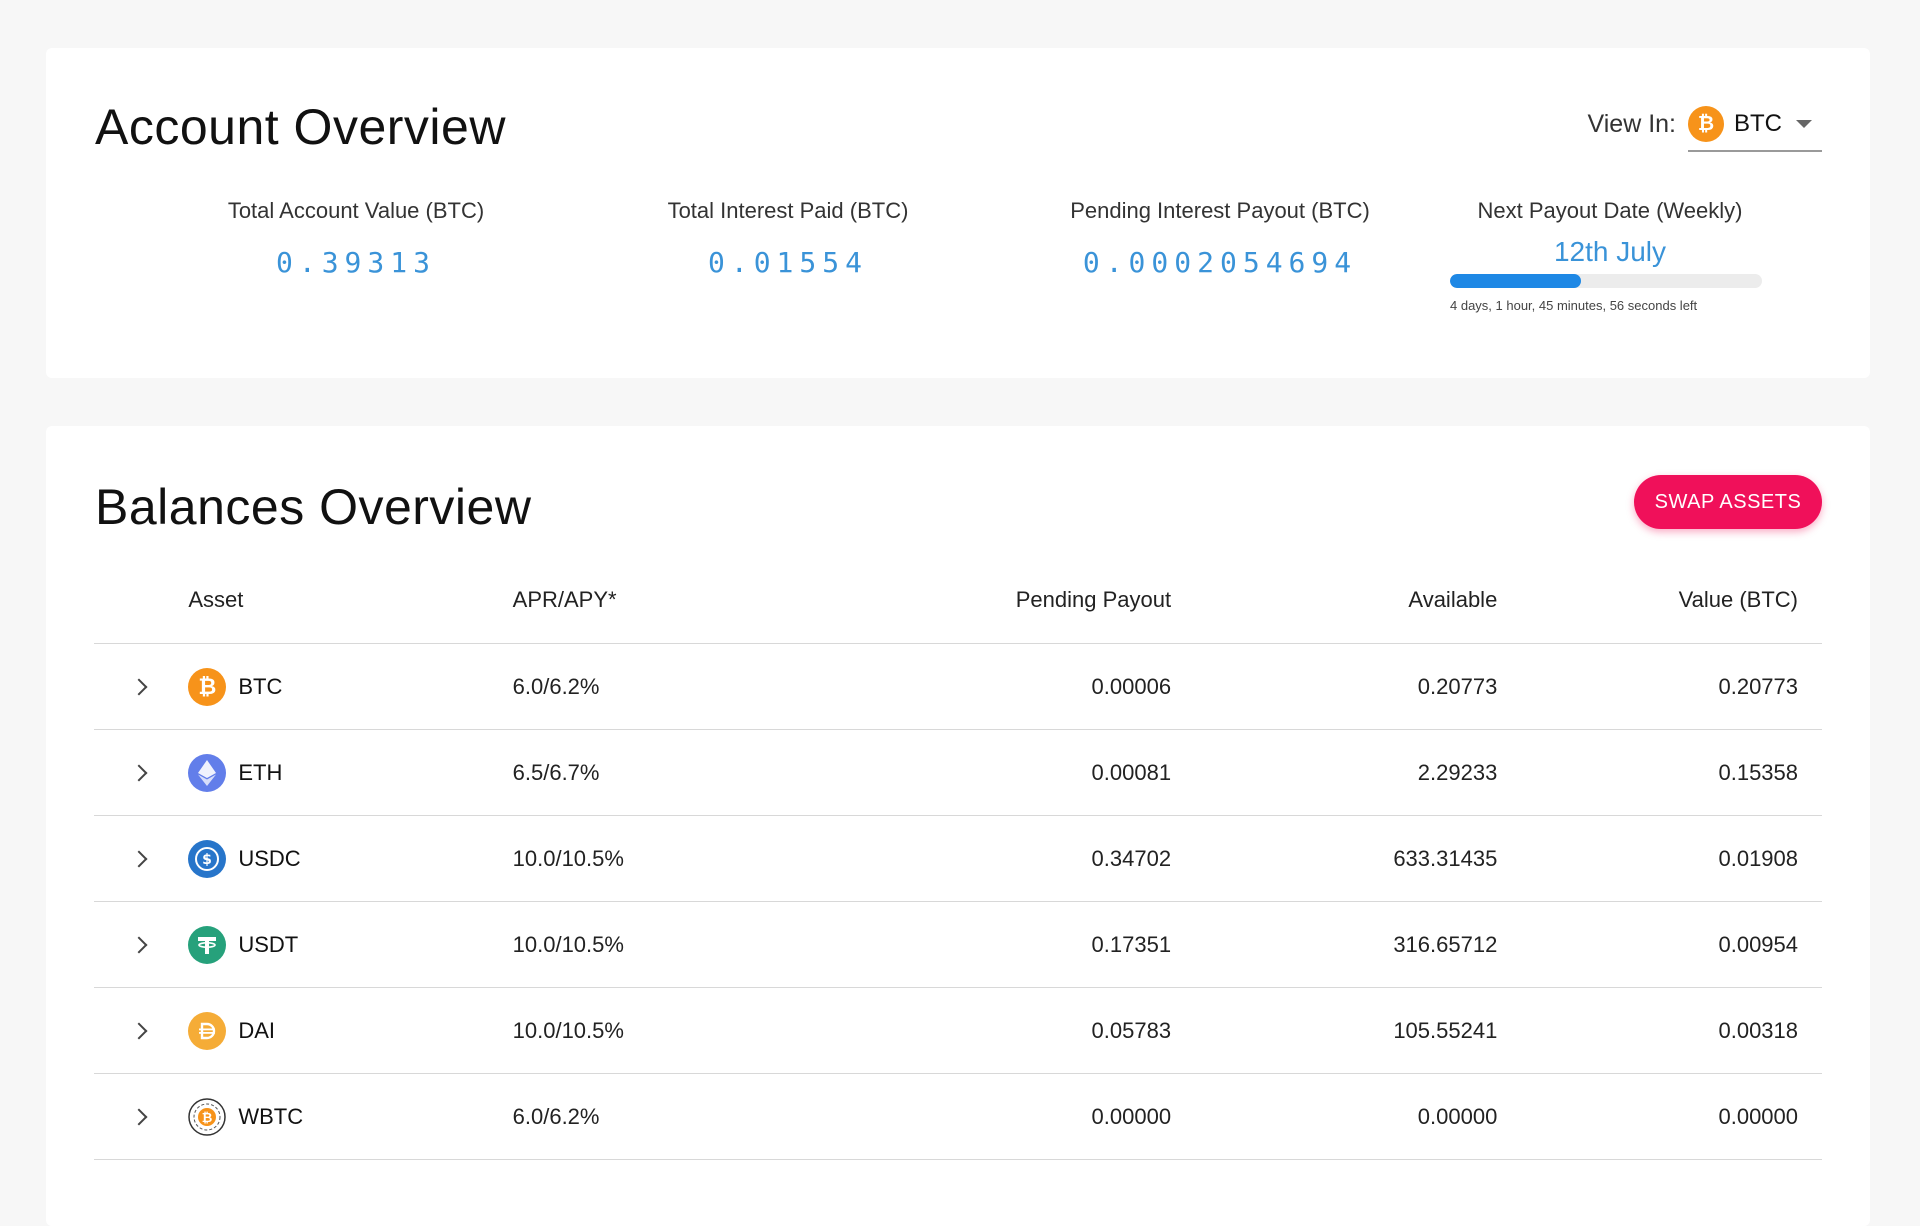 Image resolution: width=1920 pixels, height=1226 pixels. I want to click on stat-total-account-value: Total Account Value (BTC) 0.39313, so click(356, 238).